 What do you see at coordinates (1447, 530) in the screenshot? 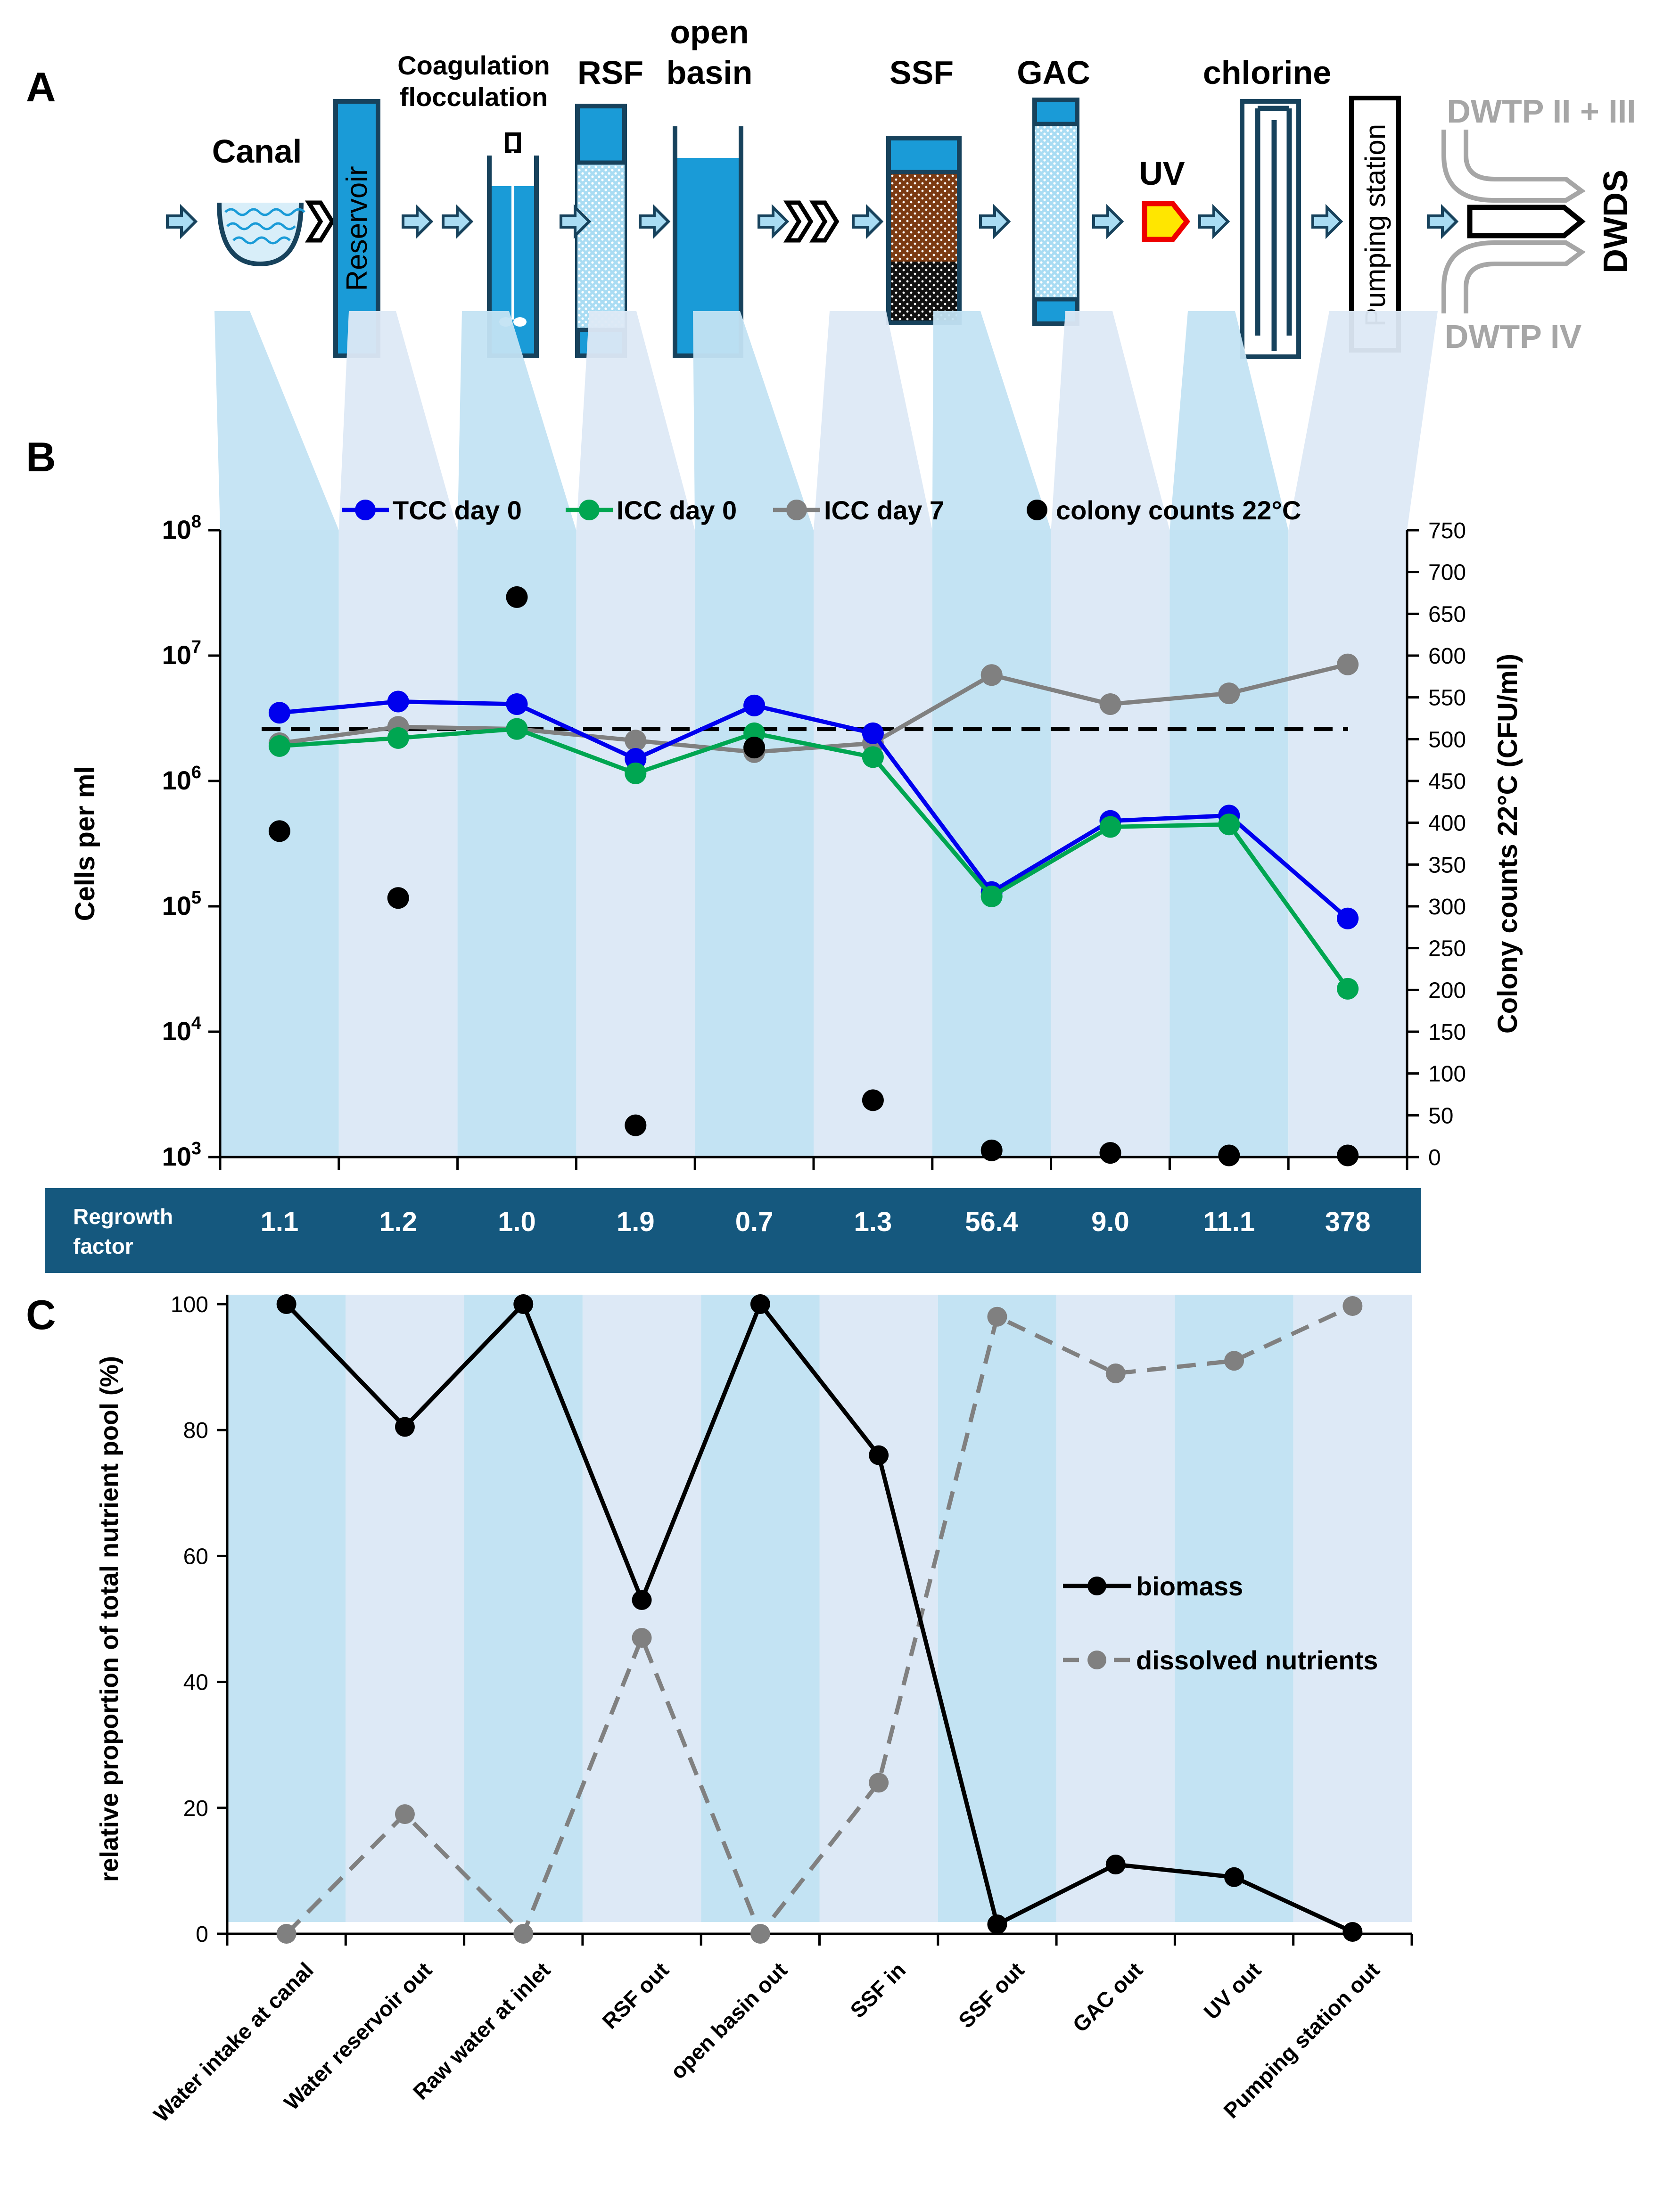
I see `y2-tick-label: 750` at bounding box center [1447, 530].